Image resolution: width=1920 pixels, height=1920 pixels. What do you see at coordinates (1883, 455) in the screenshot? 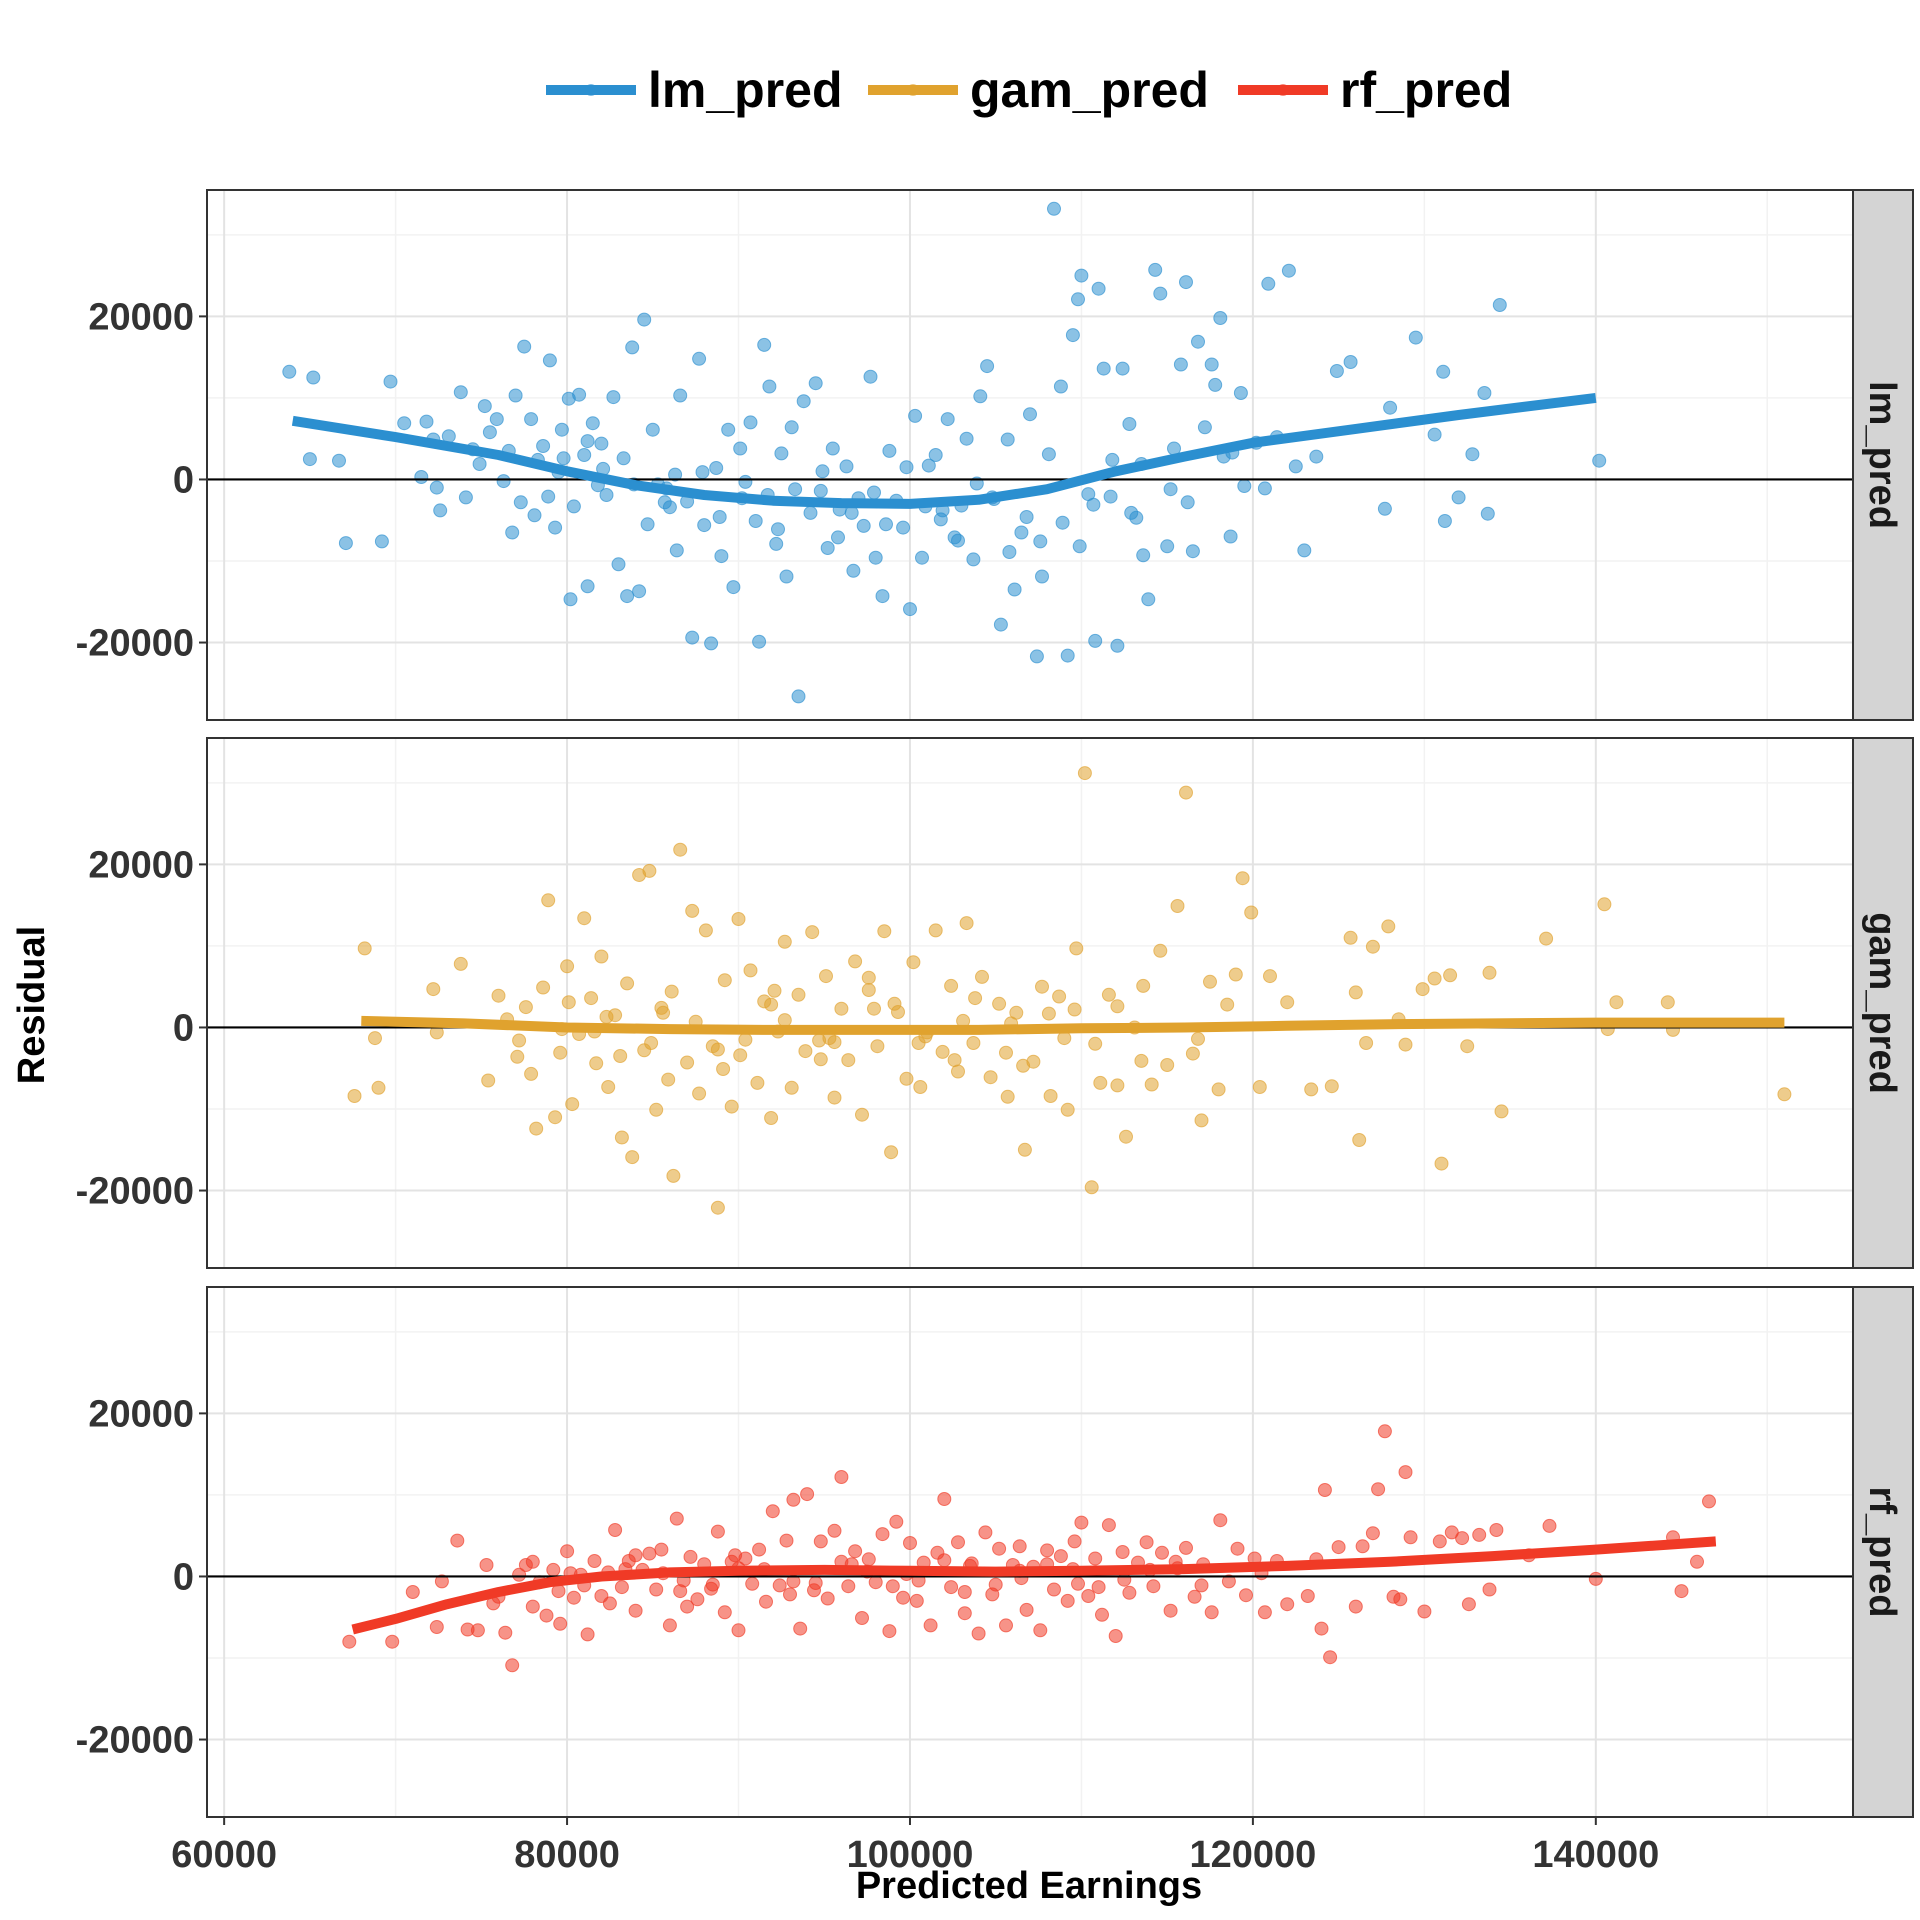
I see `facet-strip` at bounding box center [1883, 455].